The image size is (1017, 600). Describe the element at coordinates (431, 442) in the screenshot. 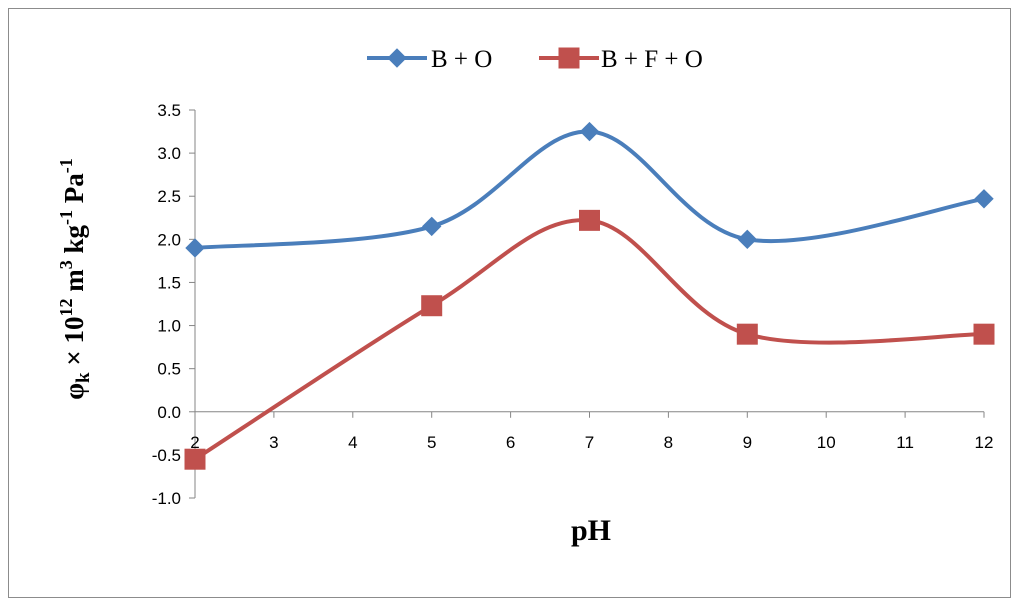

I see `x-tick-label: 5` at that location.